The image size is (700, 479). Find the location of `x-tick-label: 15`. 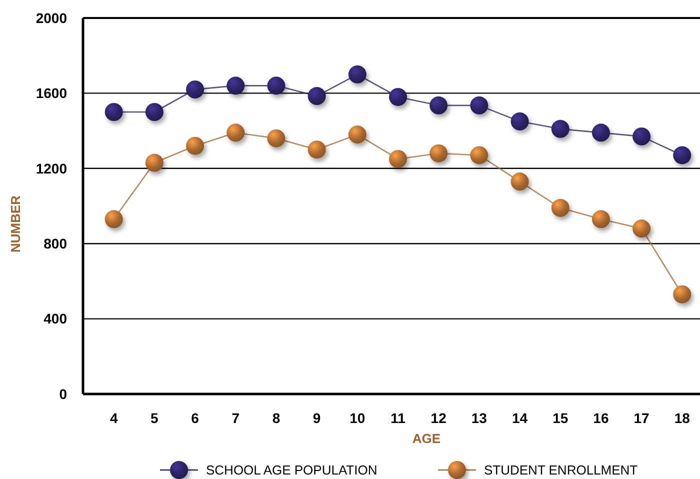

x-tick-label: 15 is located at coordinates (560, 418).